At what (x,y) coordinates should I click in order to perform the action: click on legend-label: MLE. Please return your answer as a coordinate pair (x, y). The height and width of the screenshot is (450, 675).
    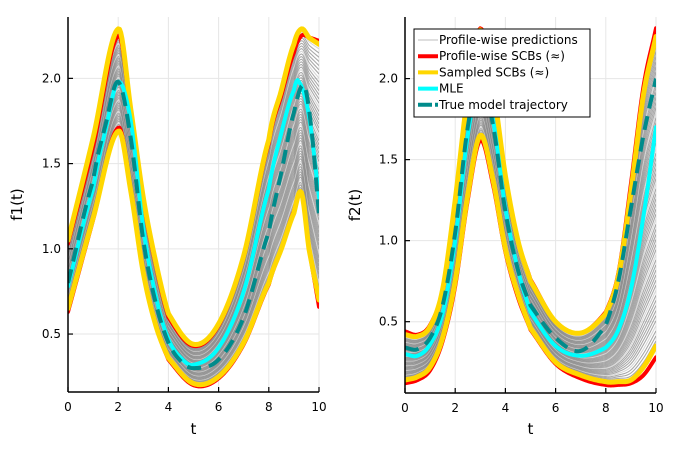
    Looking at the image, I should click on (451, 89).